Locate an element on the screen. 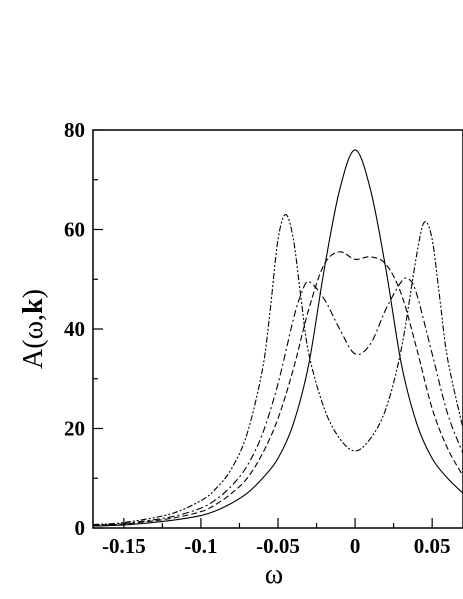 This screenshot has width=463, height=599. x-tick-label: -0.15 is located at coordinates (124, 546).